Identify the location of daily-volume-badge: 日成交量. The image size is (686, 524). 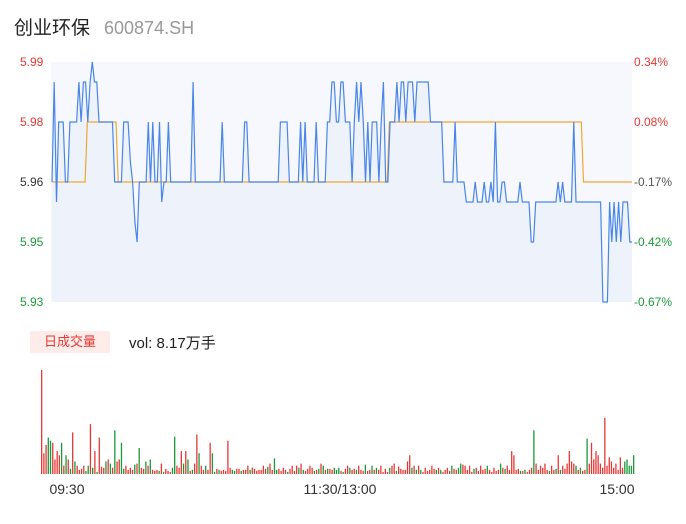
(70, 342).